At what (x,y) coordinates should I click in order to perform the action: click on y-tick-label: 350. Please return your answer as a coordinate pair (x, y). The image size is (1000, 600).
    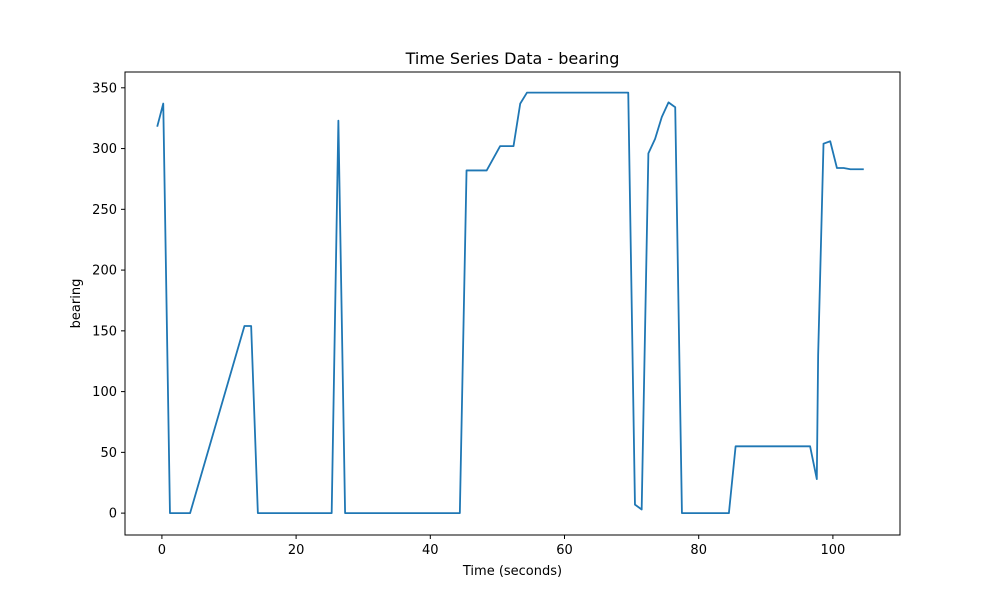
    Looking at the image, I should click on (104, 88).